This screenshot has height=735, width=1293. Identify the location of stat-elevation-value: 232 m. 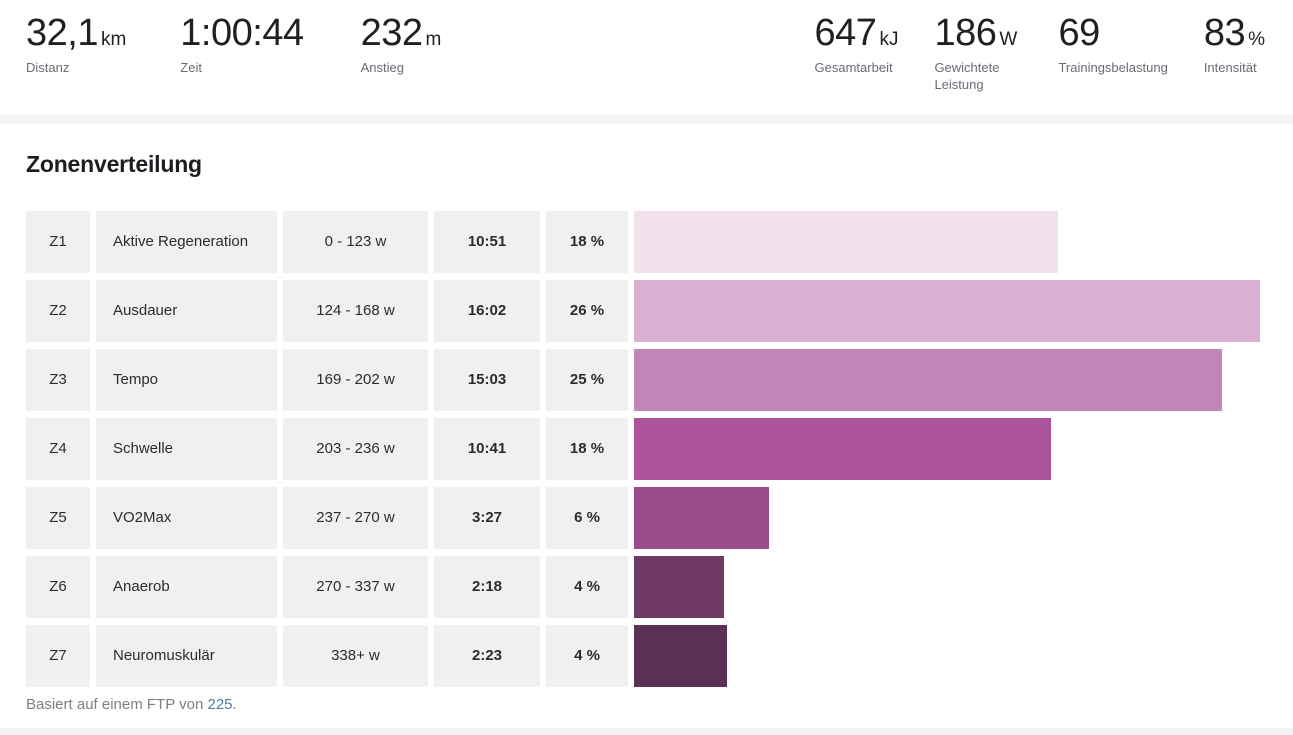
(401, 33).